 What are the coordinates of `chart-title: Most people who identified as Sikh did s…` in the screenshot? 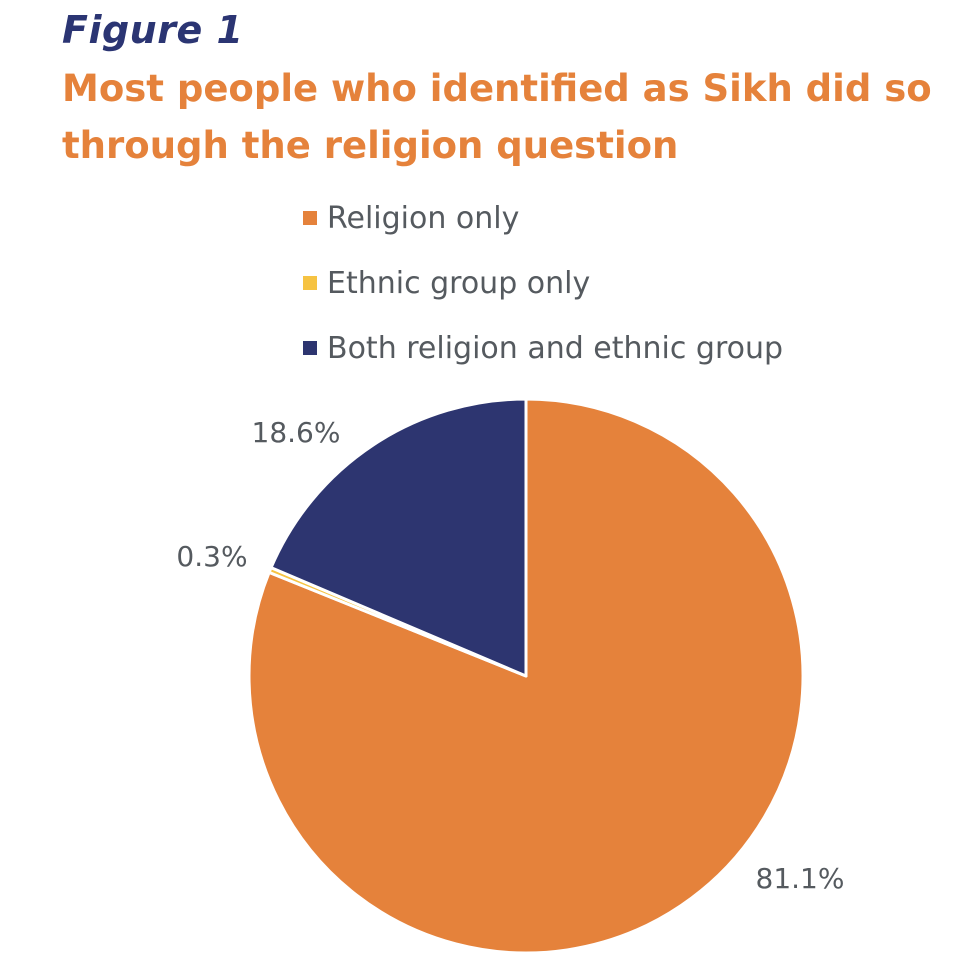 It's located at (497, 117).